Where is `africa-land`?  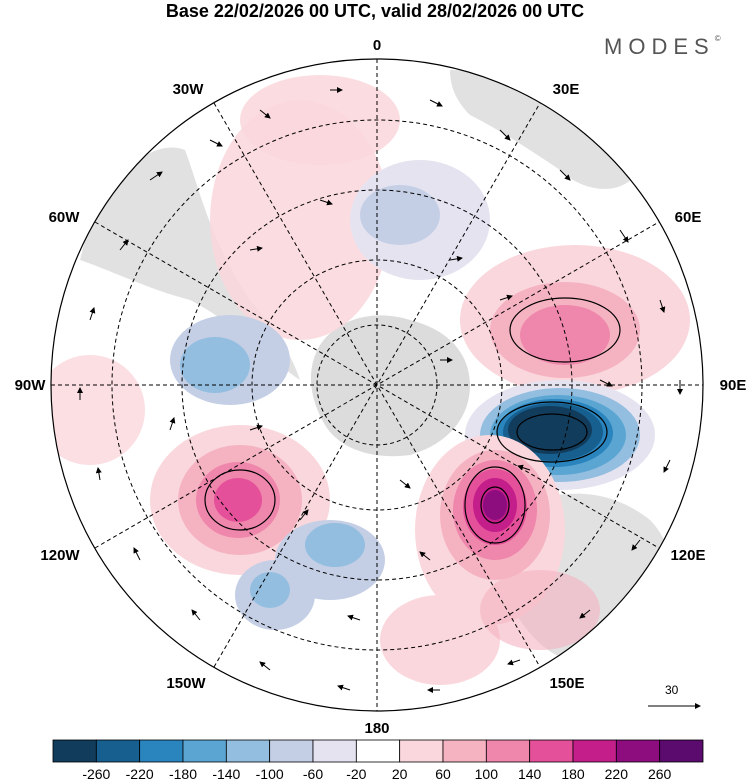
africa-land is located at coordinates (545, 129).